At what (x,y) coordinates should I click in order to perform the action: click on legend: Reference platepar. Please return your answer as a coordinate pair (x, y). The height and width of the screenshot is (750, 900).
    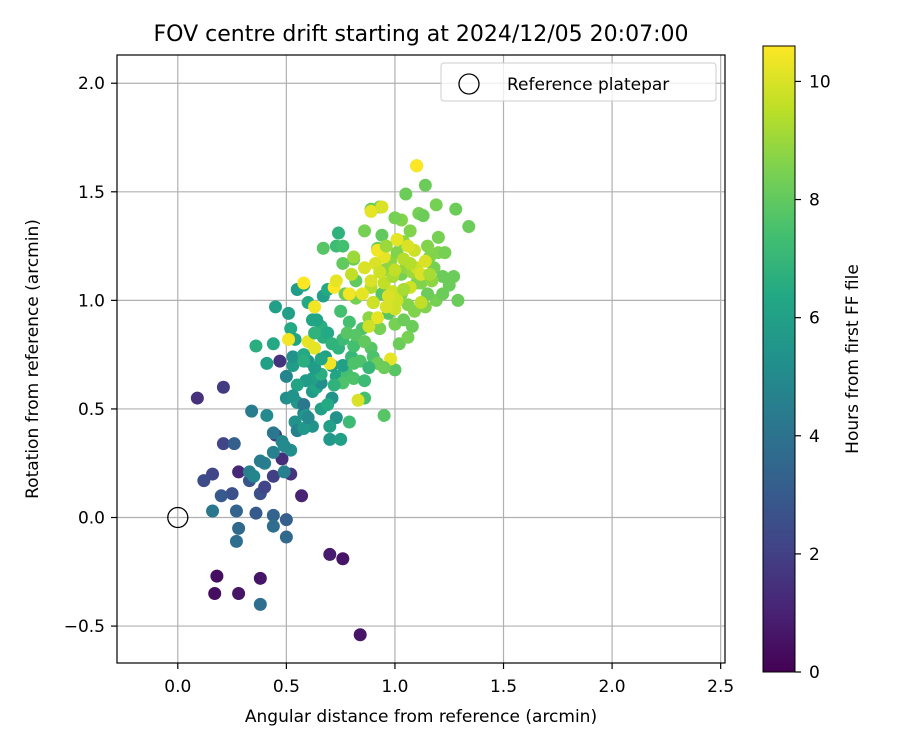
    Looking at the image, I should click on (578, 82).